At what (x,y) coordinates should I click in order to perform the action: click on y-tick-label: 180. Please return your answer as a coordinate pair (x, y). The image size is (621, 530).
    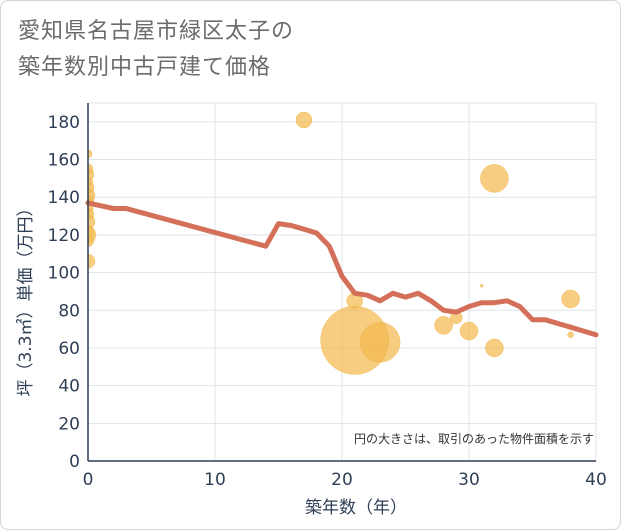
    Looking at the image, I should click on (64, 123).